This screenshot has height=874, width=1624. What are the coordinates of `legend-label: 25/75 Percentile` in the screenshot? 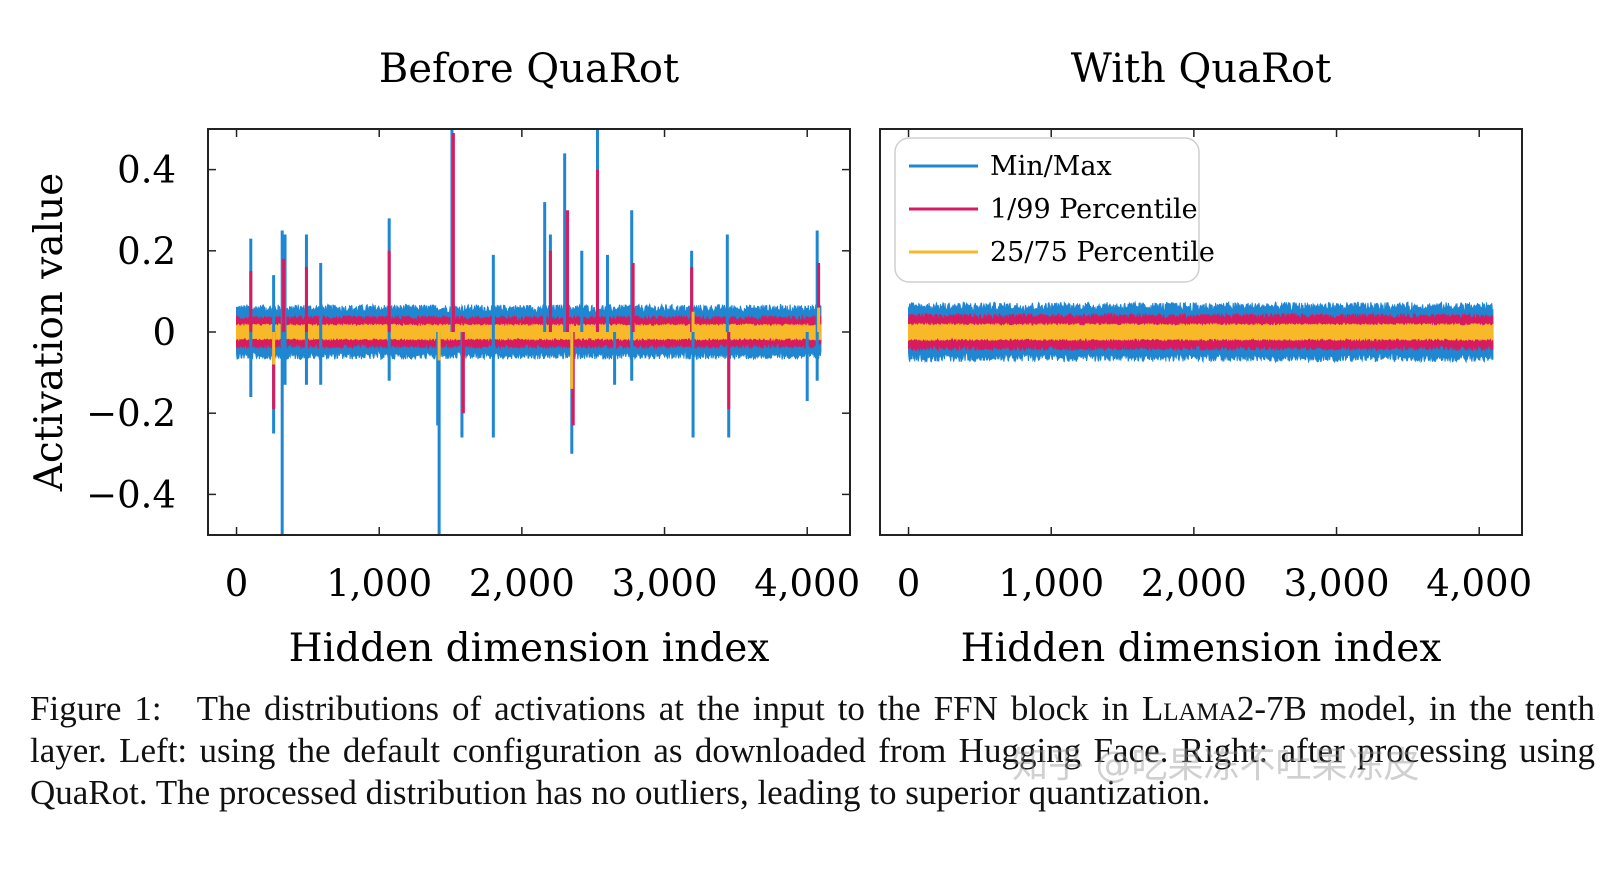 It's located at (1102, 252).